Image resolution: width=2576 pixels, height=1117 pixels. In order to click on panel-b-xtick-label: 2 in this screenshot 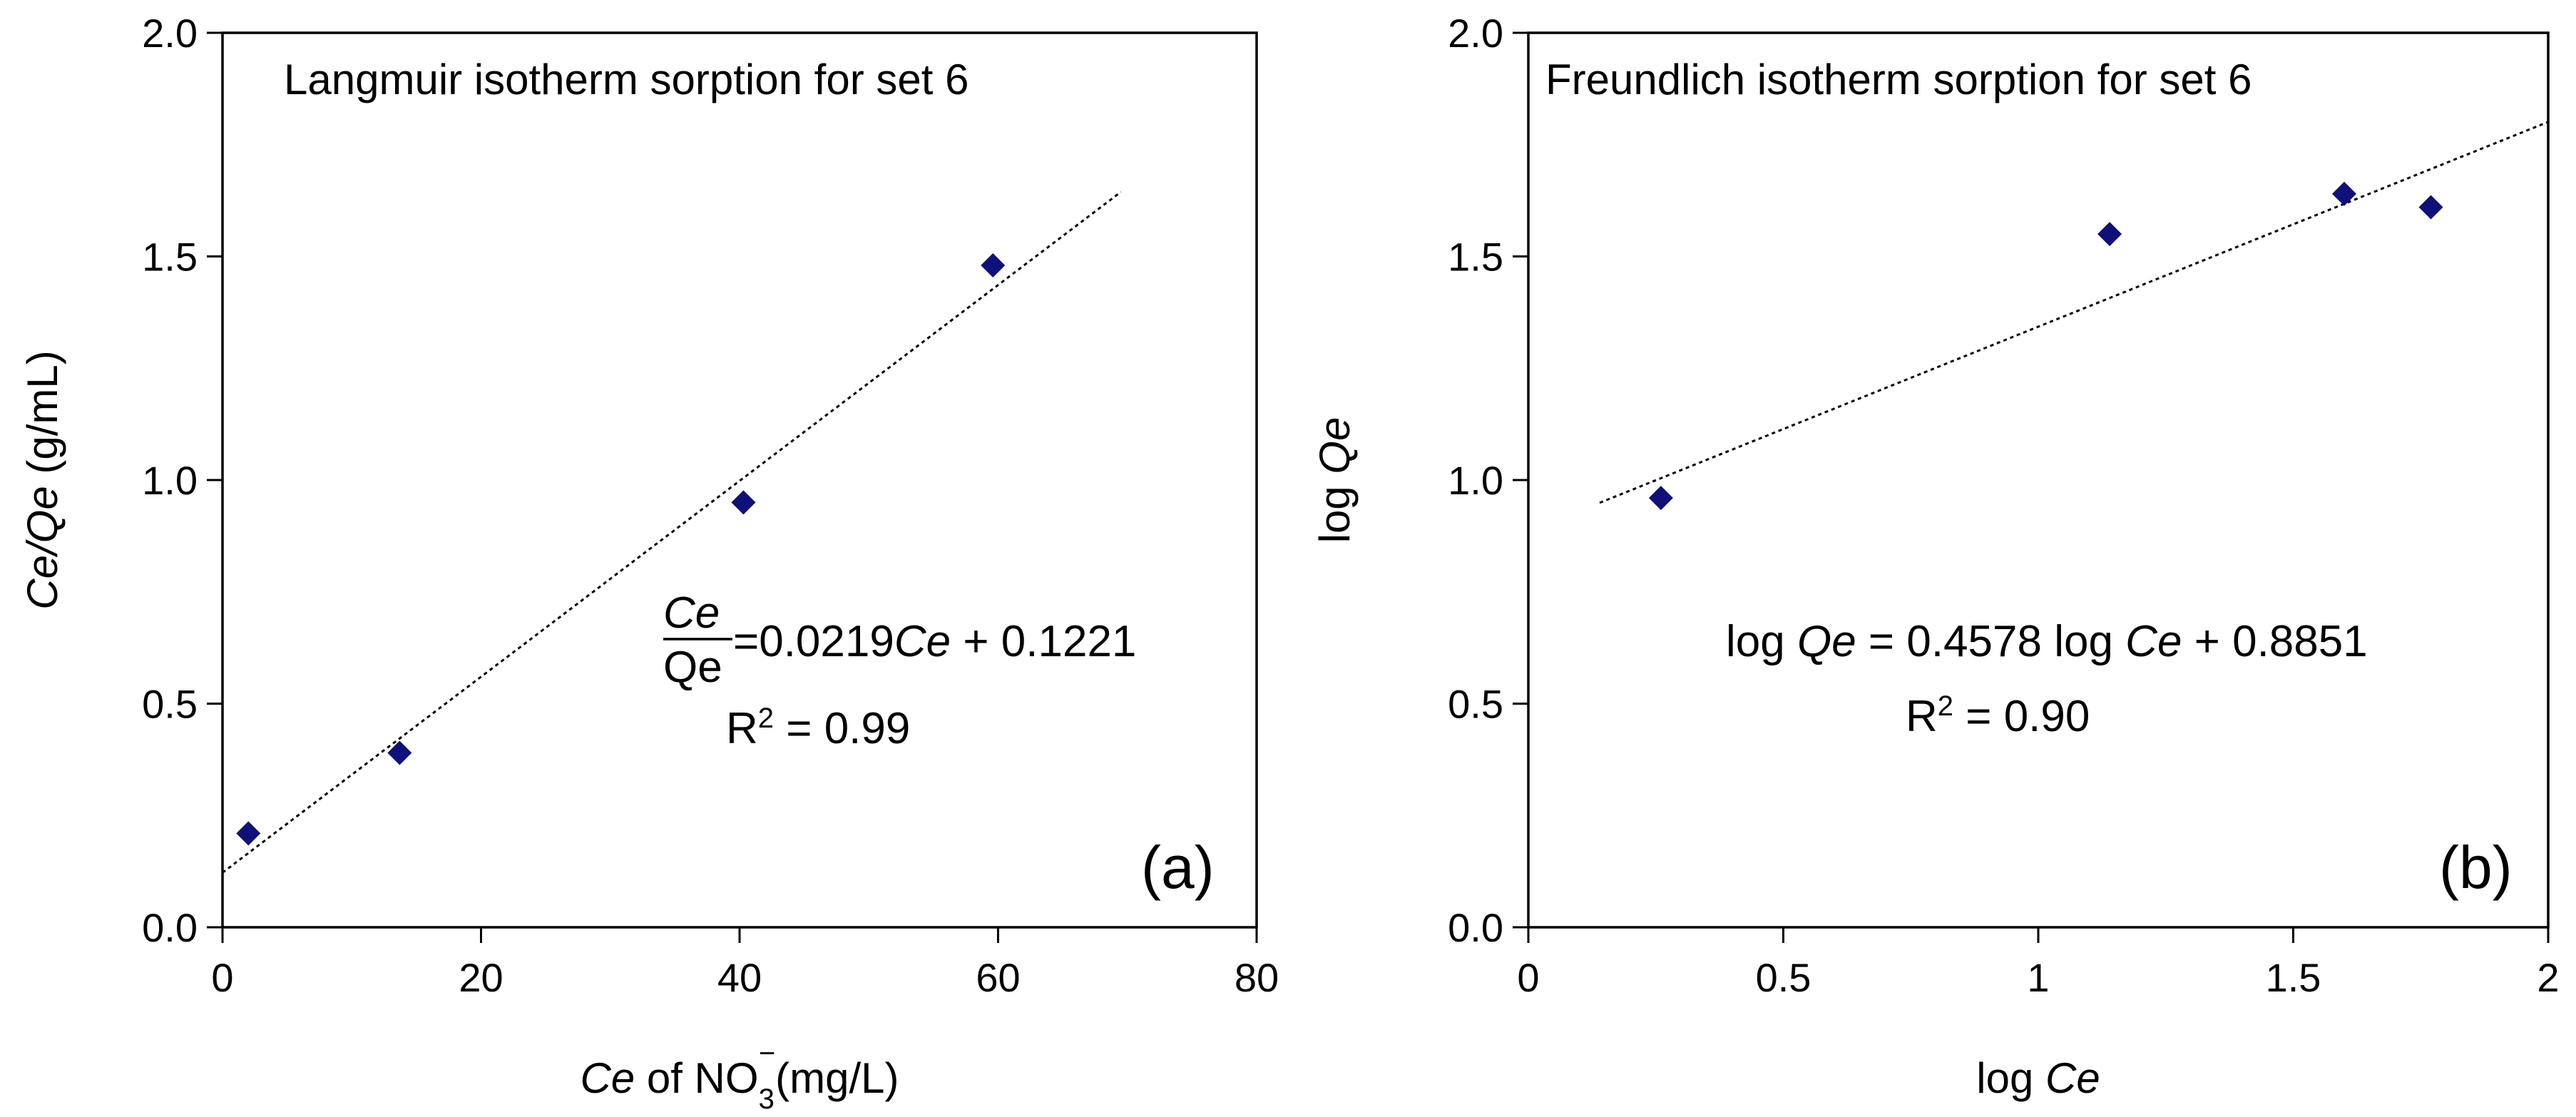, I will do `click(2548, 977)`.